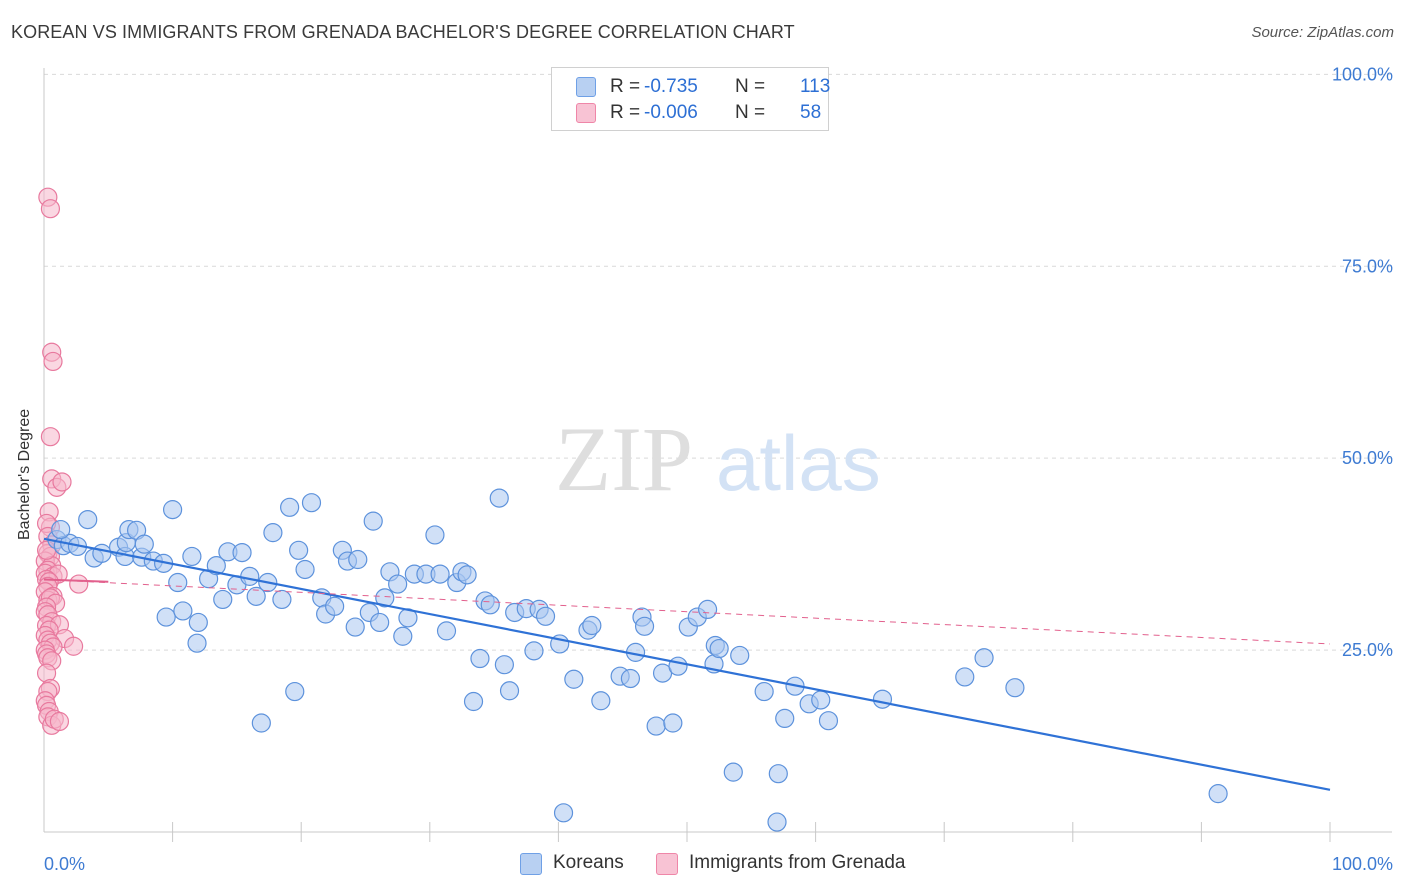 The image size is (1406, 892). I want to click on grenada-trend-solid, so click(76, 580).